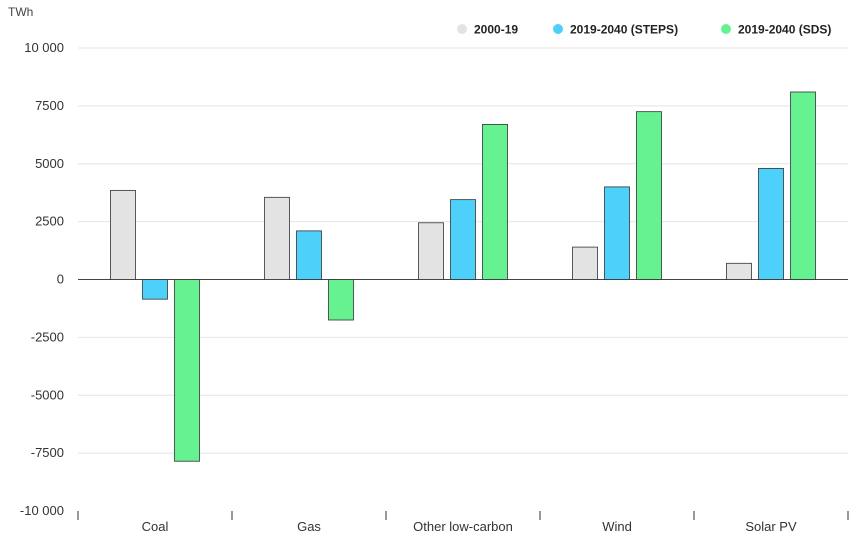 The image size is (858, 546). What do you see at coordinates (617, 526) in the screenshot?
I see `x-category-label: Wind` at bounding box center [617, 526].